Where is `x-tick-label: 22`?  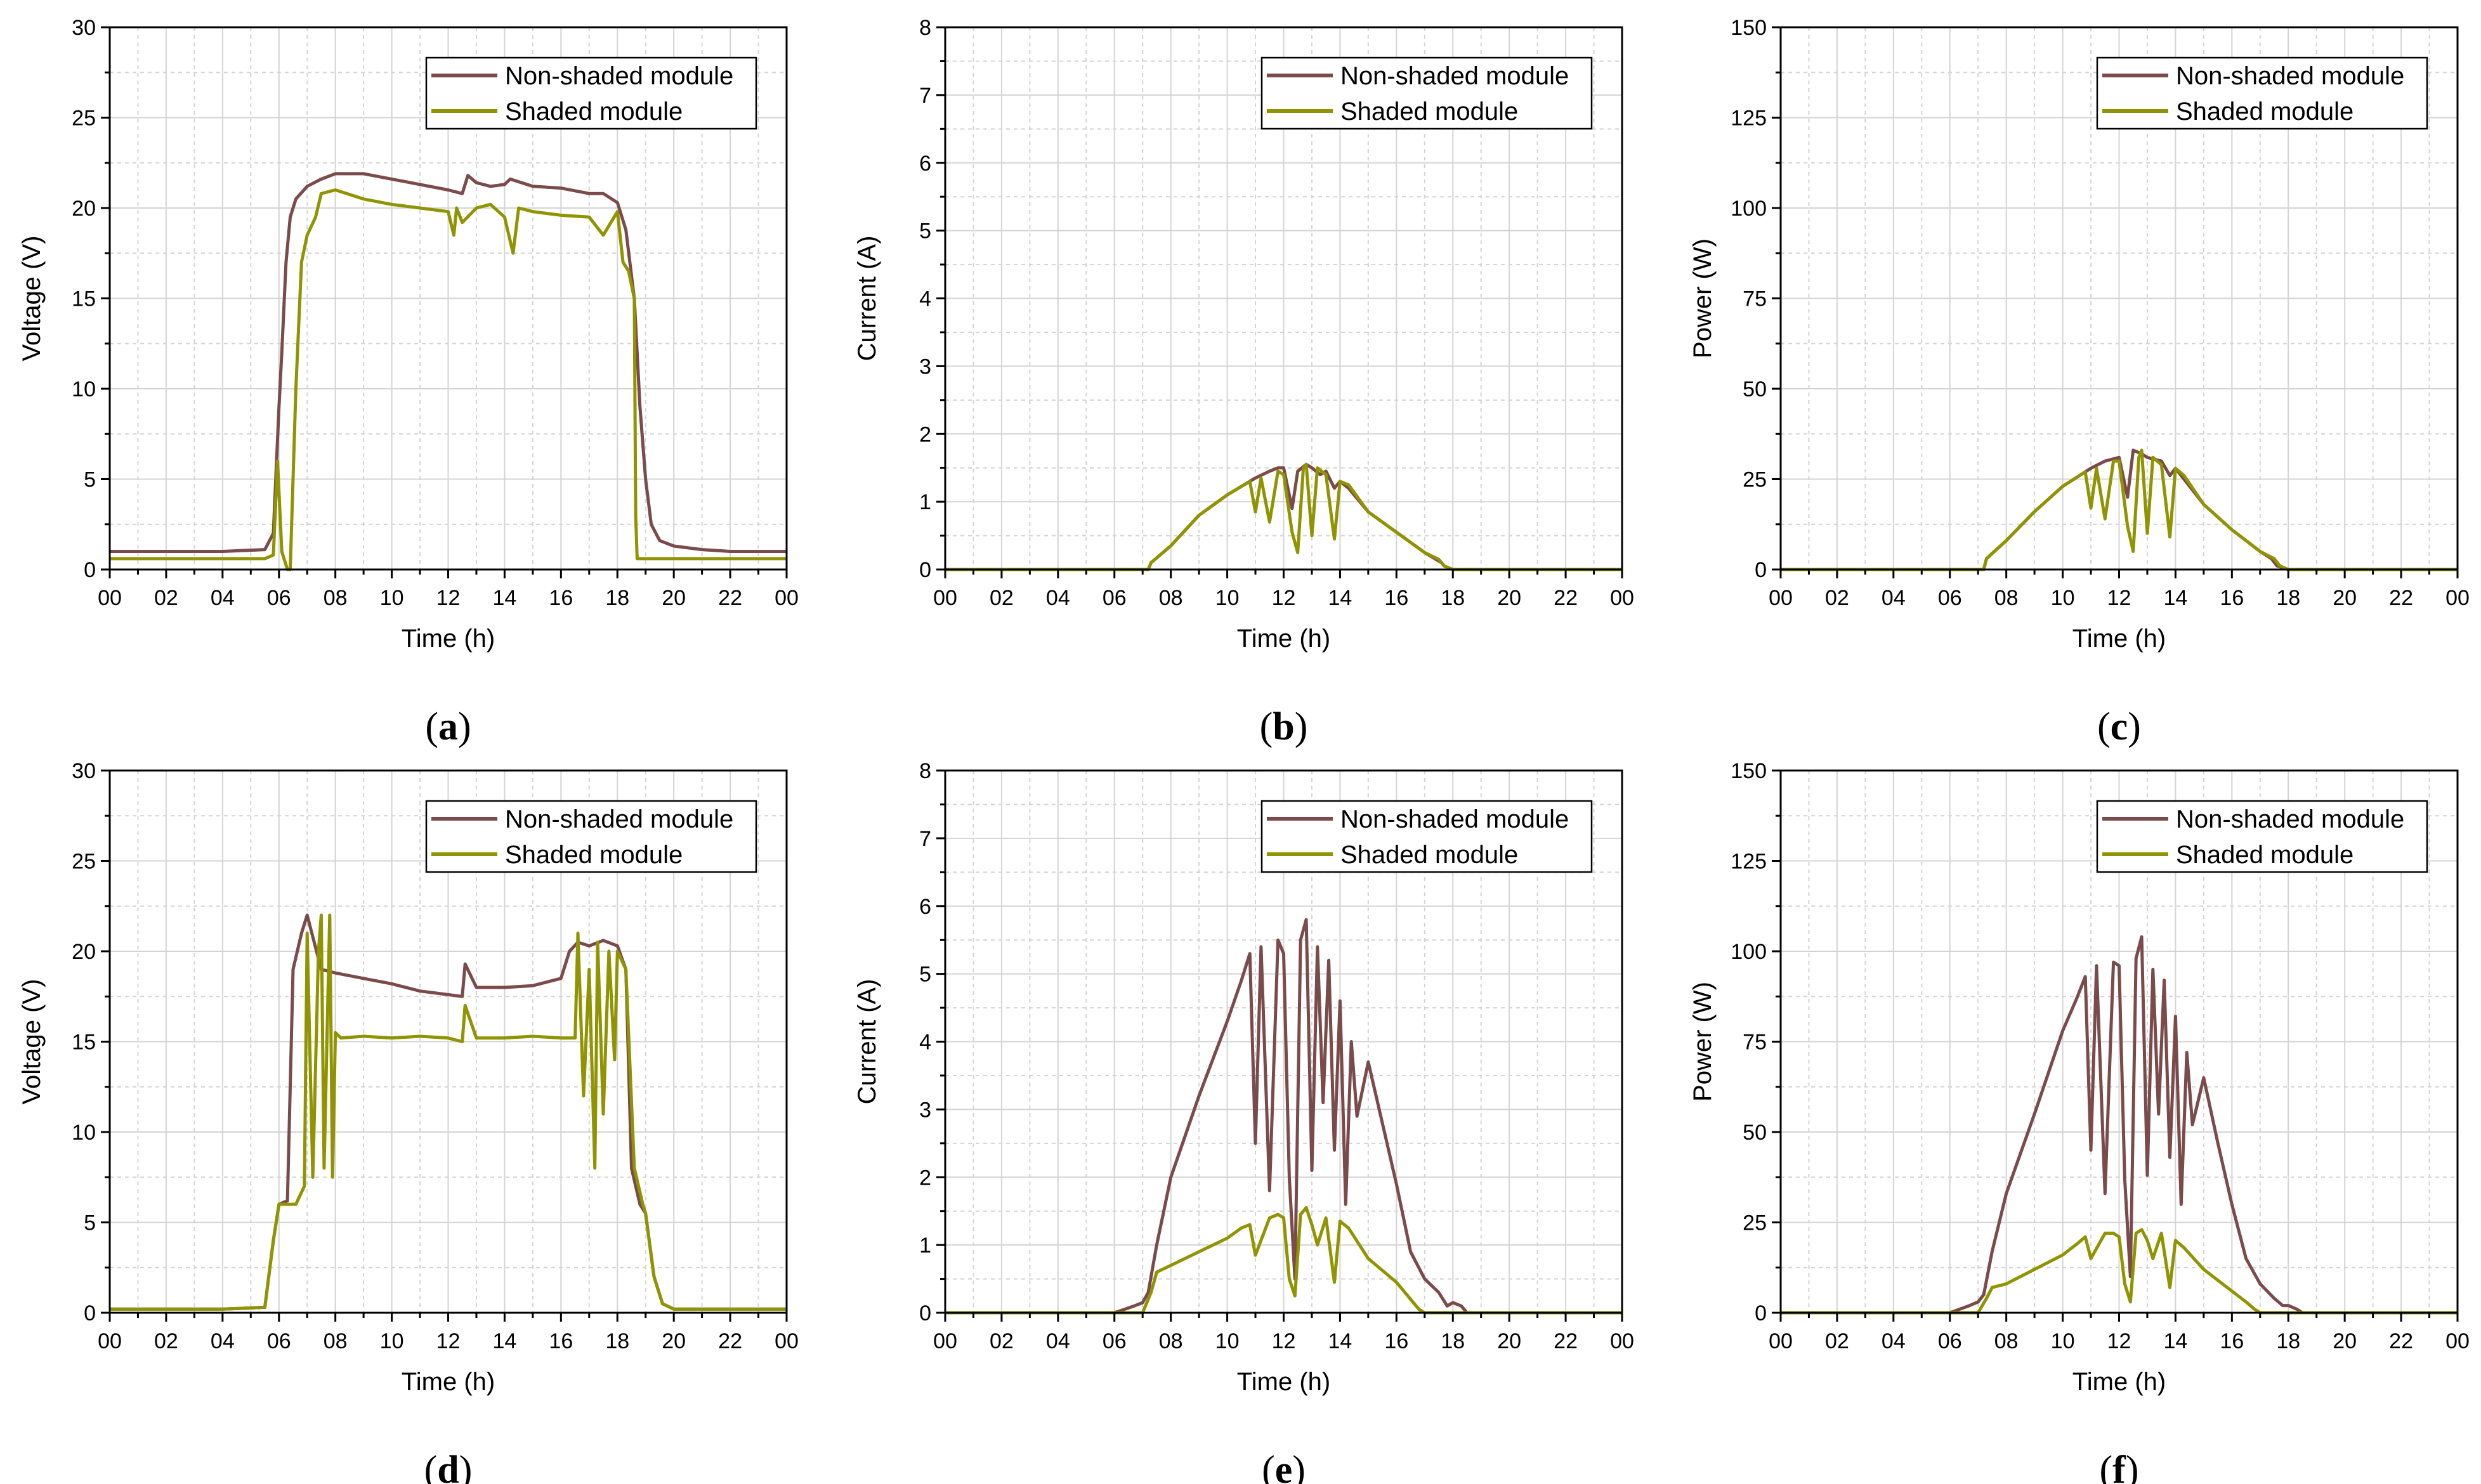 x-tick-label: 22 is located at coordinates (1566, 598).